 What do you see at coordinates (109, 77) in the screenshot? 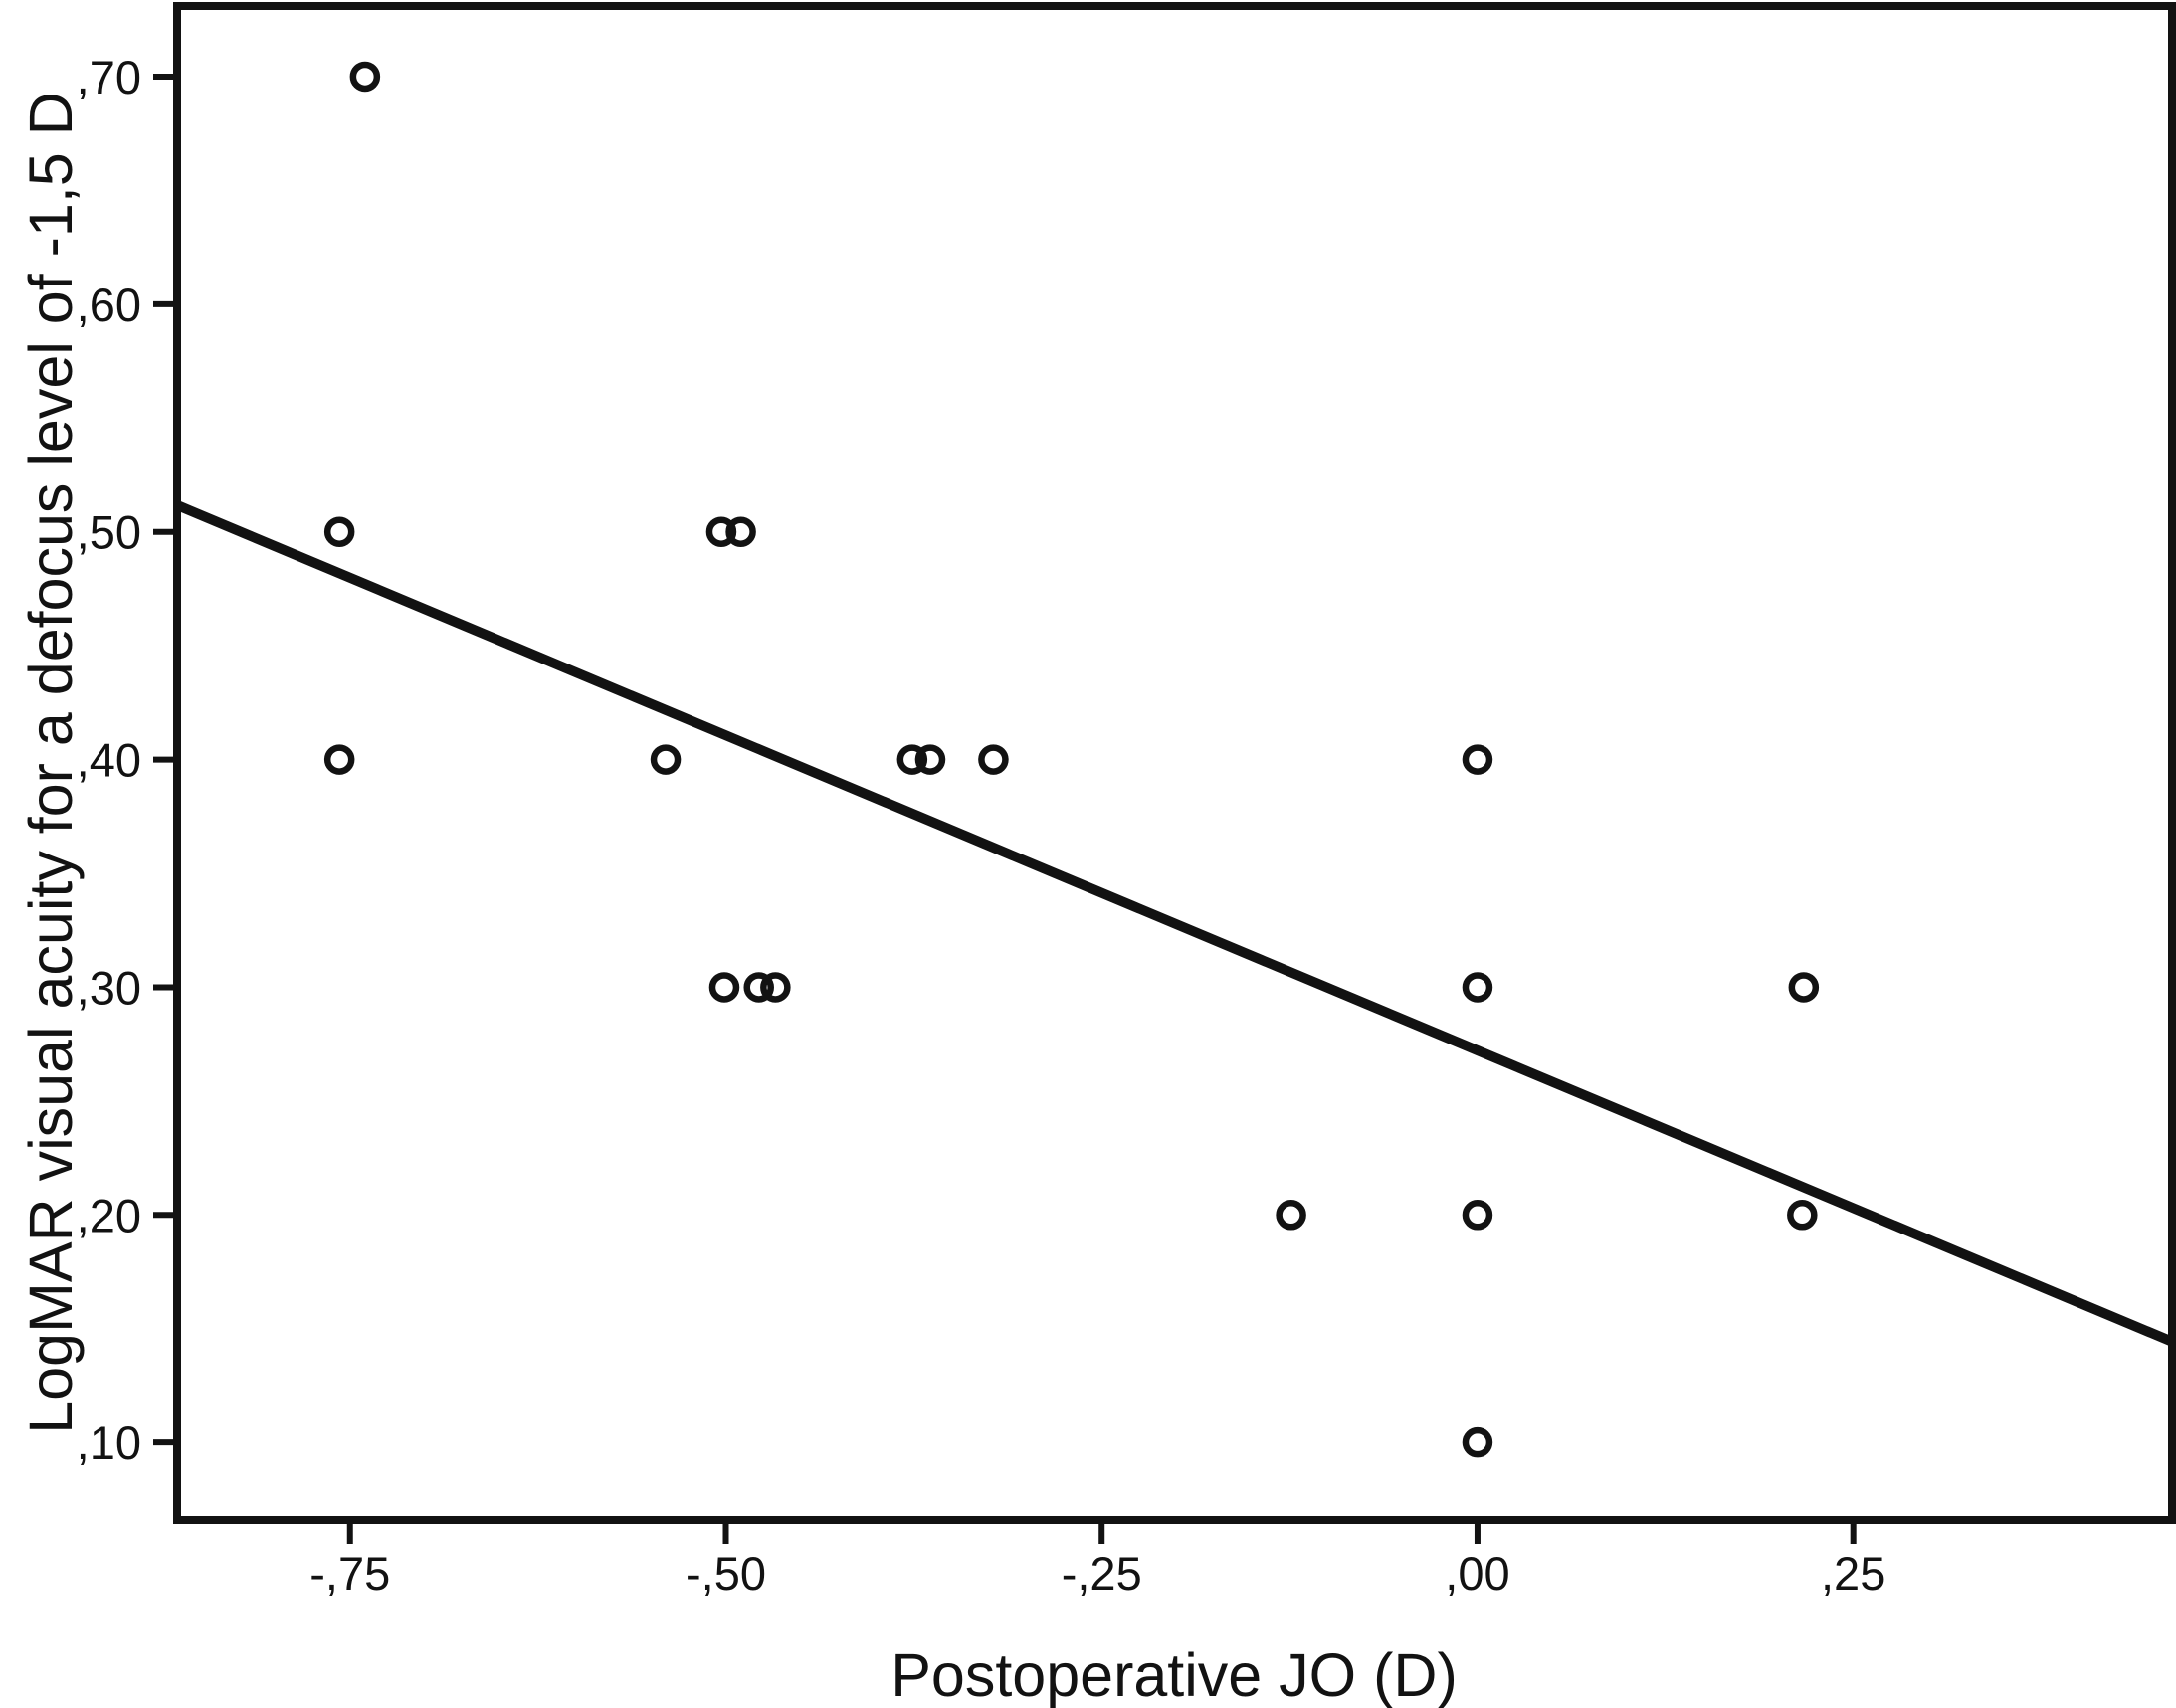
I see `y-tick-label: ,70` at bounding box center [109, 77].